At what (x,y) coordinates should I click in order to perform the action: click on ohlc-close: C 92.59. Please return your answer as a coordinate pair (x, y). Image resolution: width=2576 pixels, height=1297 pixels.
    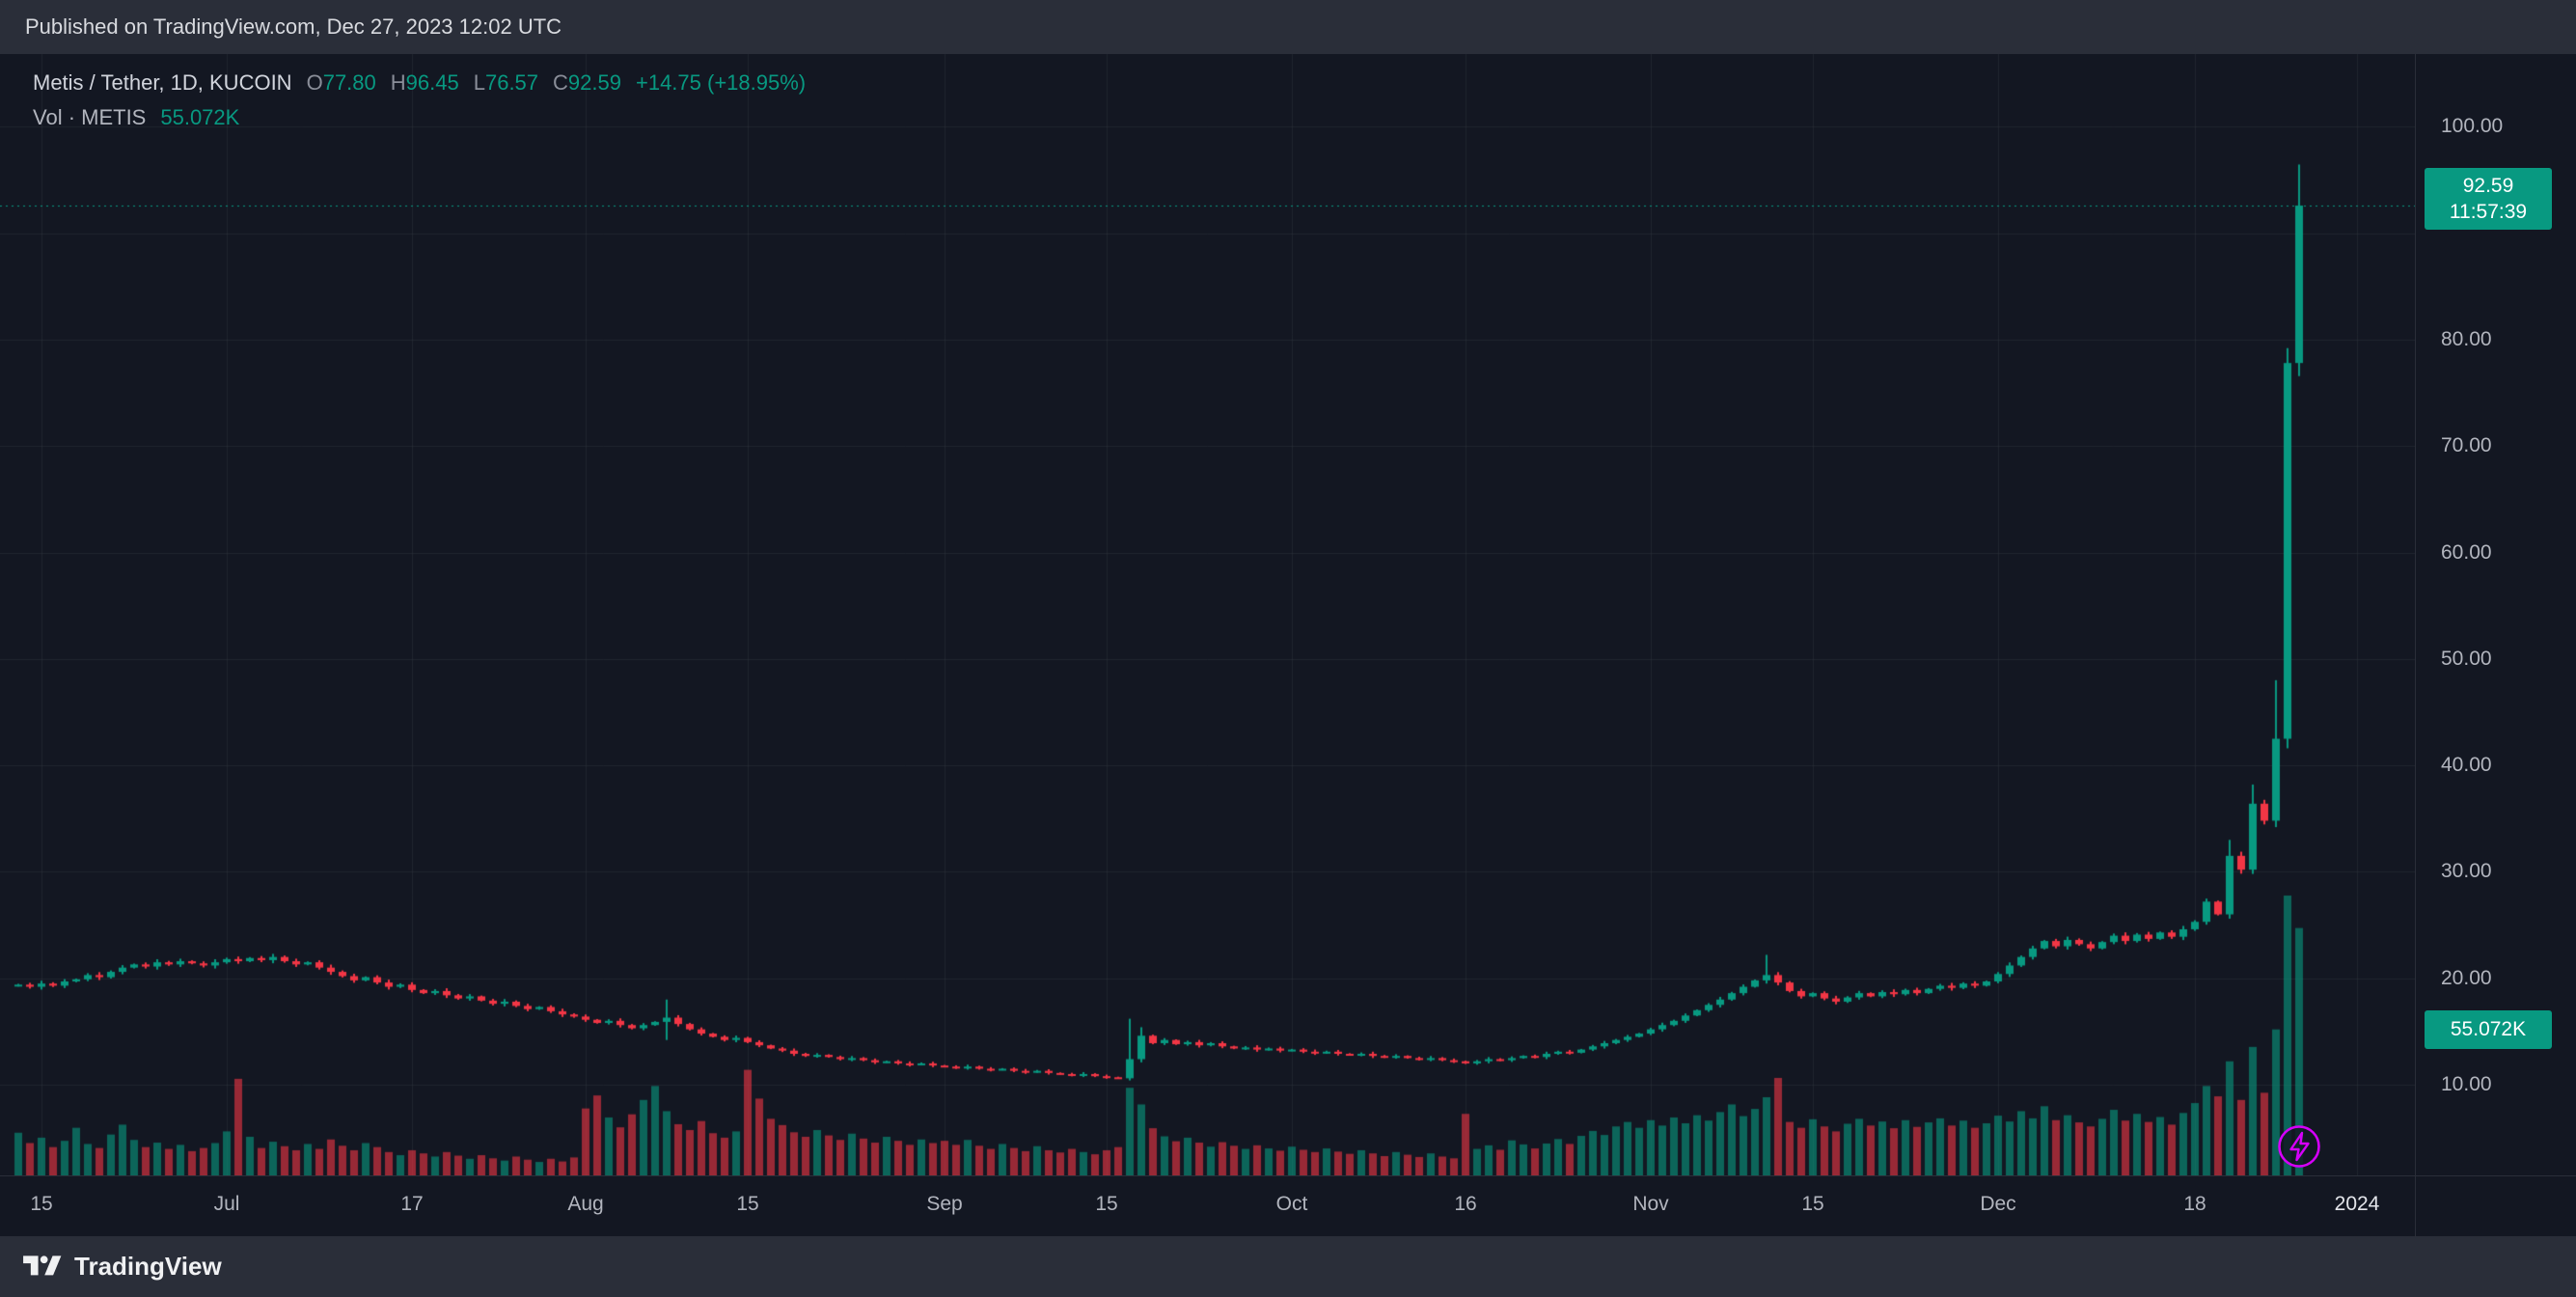
    Looking at the image, I should click on (587, 82).